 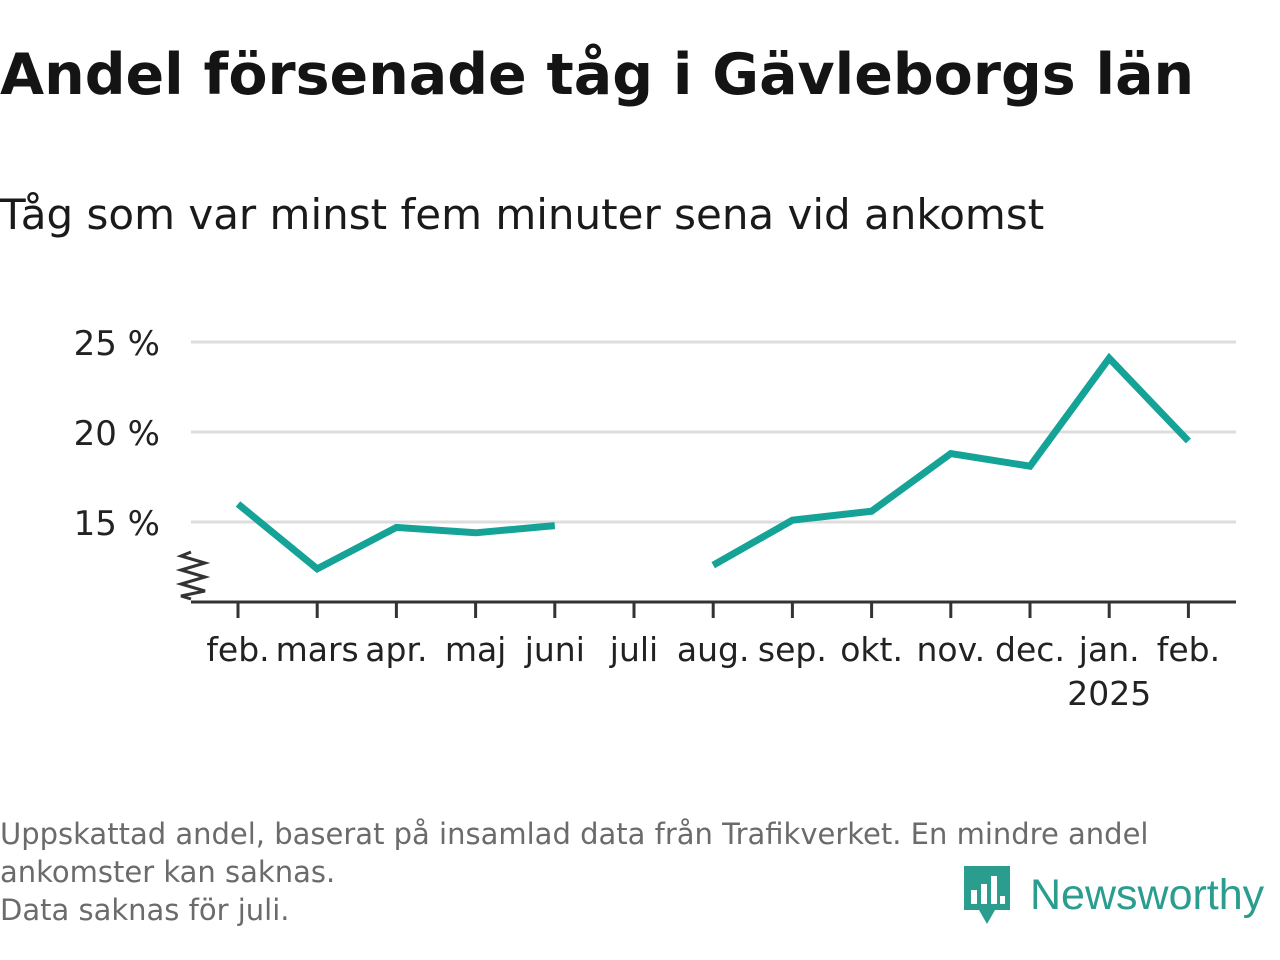 What do you see at coordinates (168, 872) in the screenshot?
I see `footnote-line-2: ankomster kan saknas.` at bounding box center [168, 872].